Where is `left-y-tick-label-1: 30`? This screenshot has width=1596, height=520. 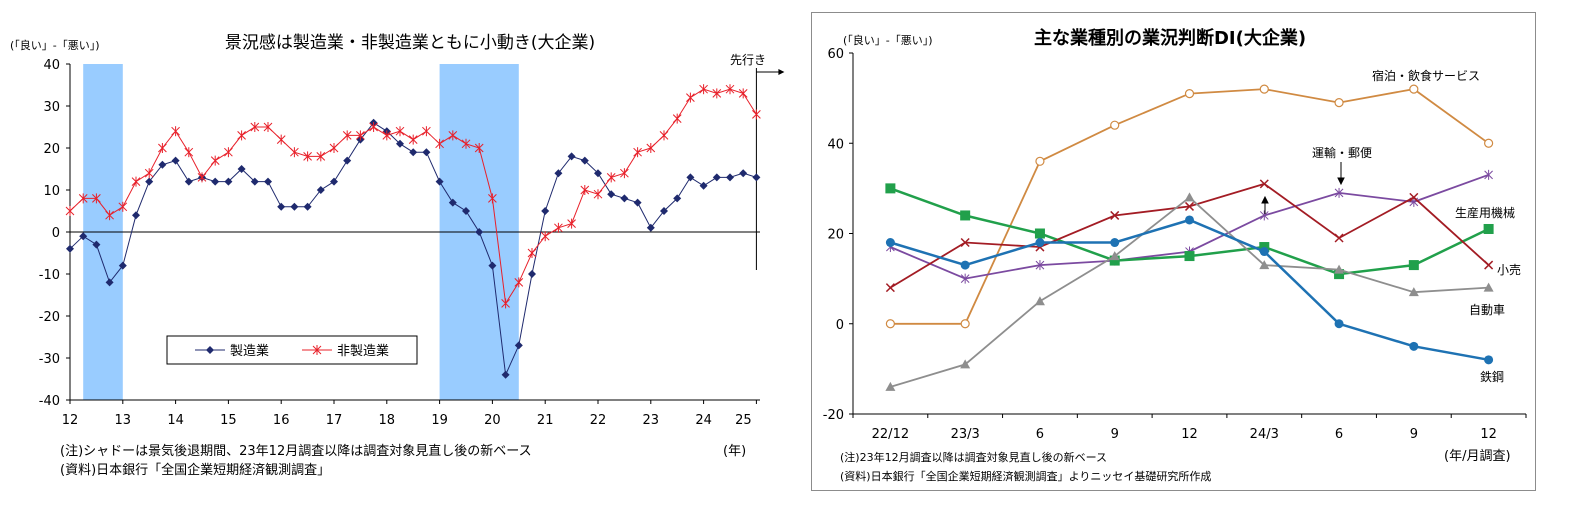
left-y-tick-label-1: 30 is located at coordinates (51, 107).